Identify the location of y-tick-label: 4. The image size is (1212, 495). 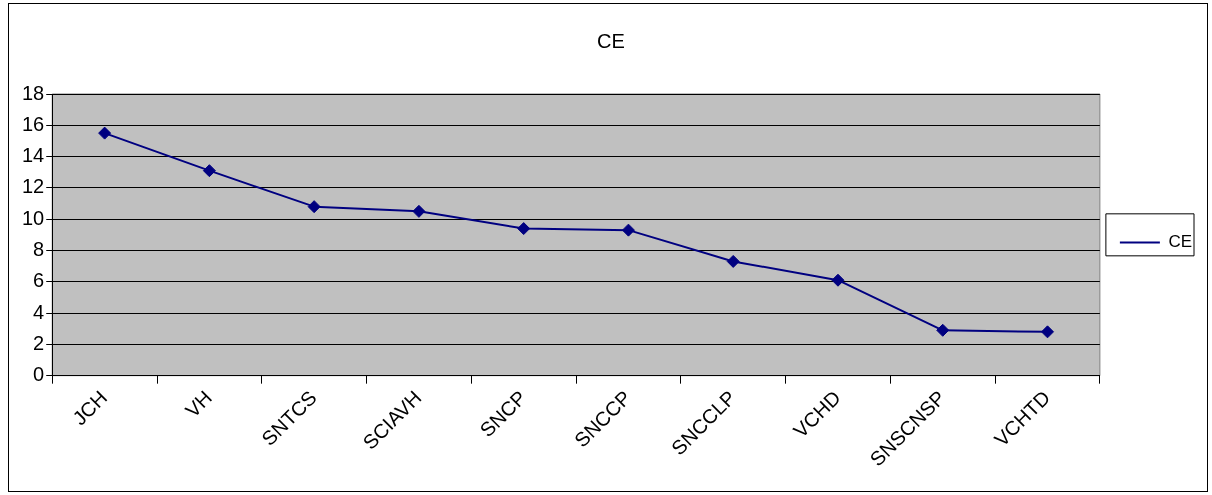
(39, 311).